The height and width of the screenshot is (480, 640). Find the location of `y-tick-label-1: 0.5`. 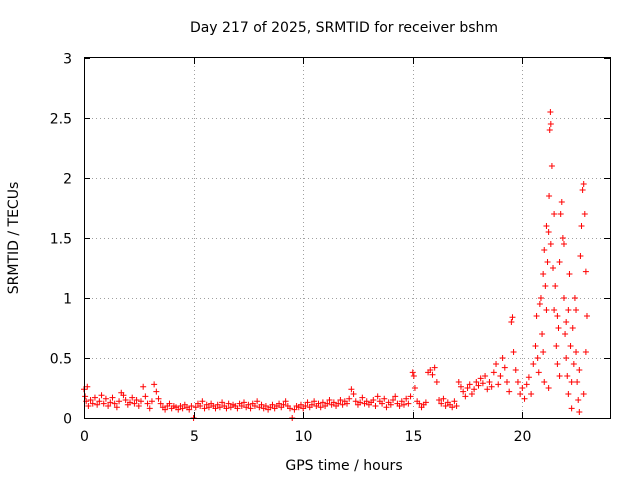

y-tick-label-1: 0.5 is located at coordinates (61, 360).